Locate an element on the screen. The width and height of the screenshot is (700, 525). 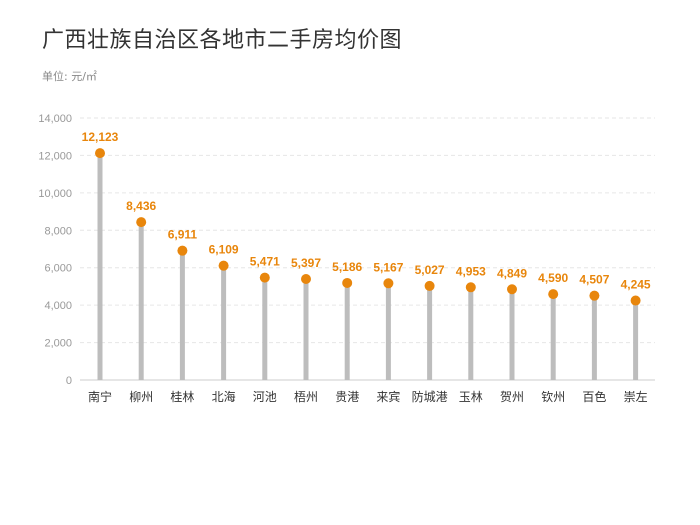
chart-title: 广西壮族自治区各地市二手房均价图 is located at coordinates (222, 40).